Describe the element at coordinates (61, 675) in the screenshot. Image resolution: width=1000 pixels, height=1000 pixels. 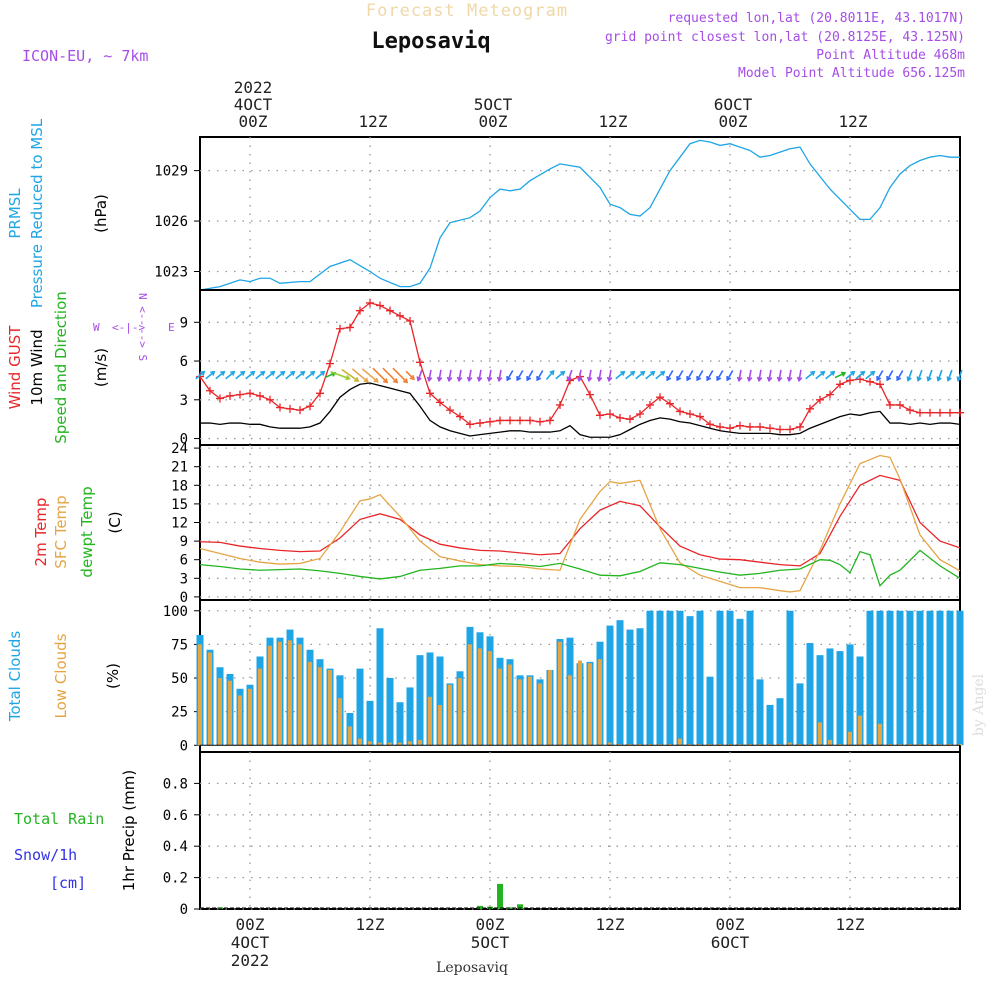
I see `y-axis-label: Low Clouds` at that location.